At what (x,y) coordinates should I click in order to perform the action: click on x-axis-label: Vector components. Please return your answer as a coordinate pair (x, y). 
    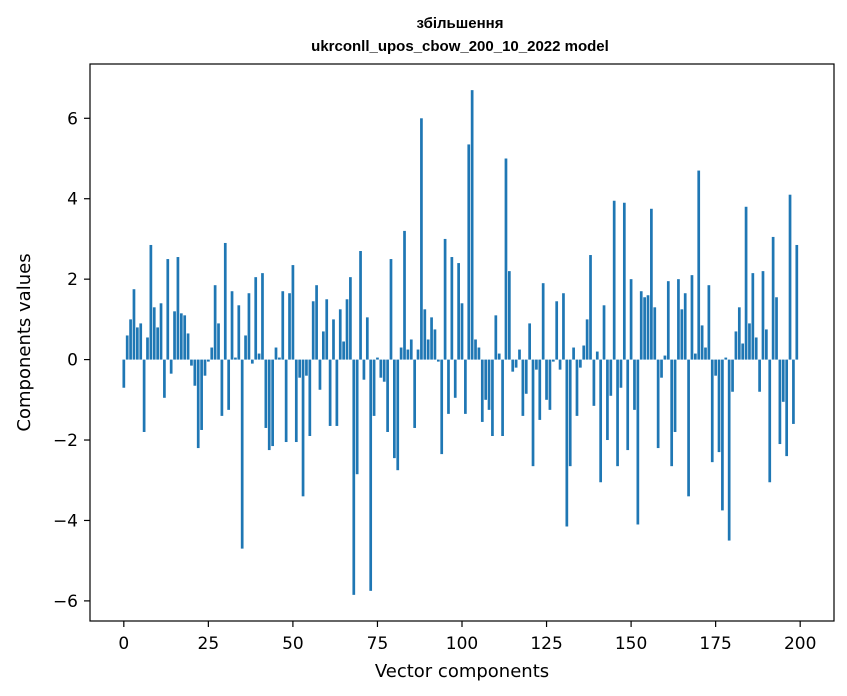
    Looking at the image, I should click on (462, 671).